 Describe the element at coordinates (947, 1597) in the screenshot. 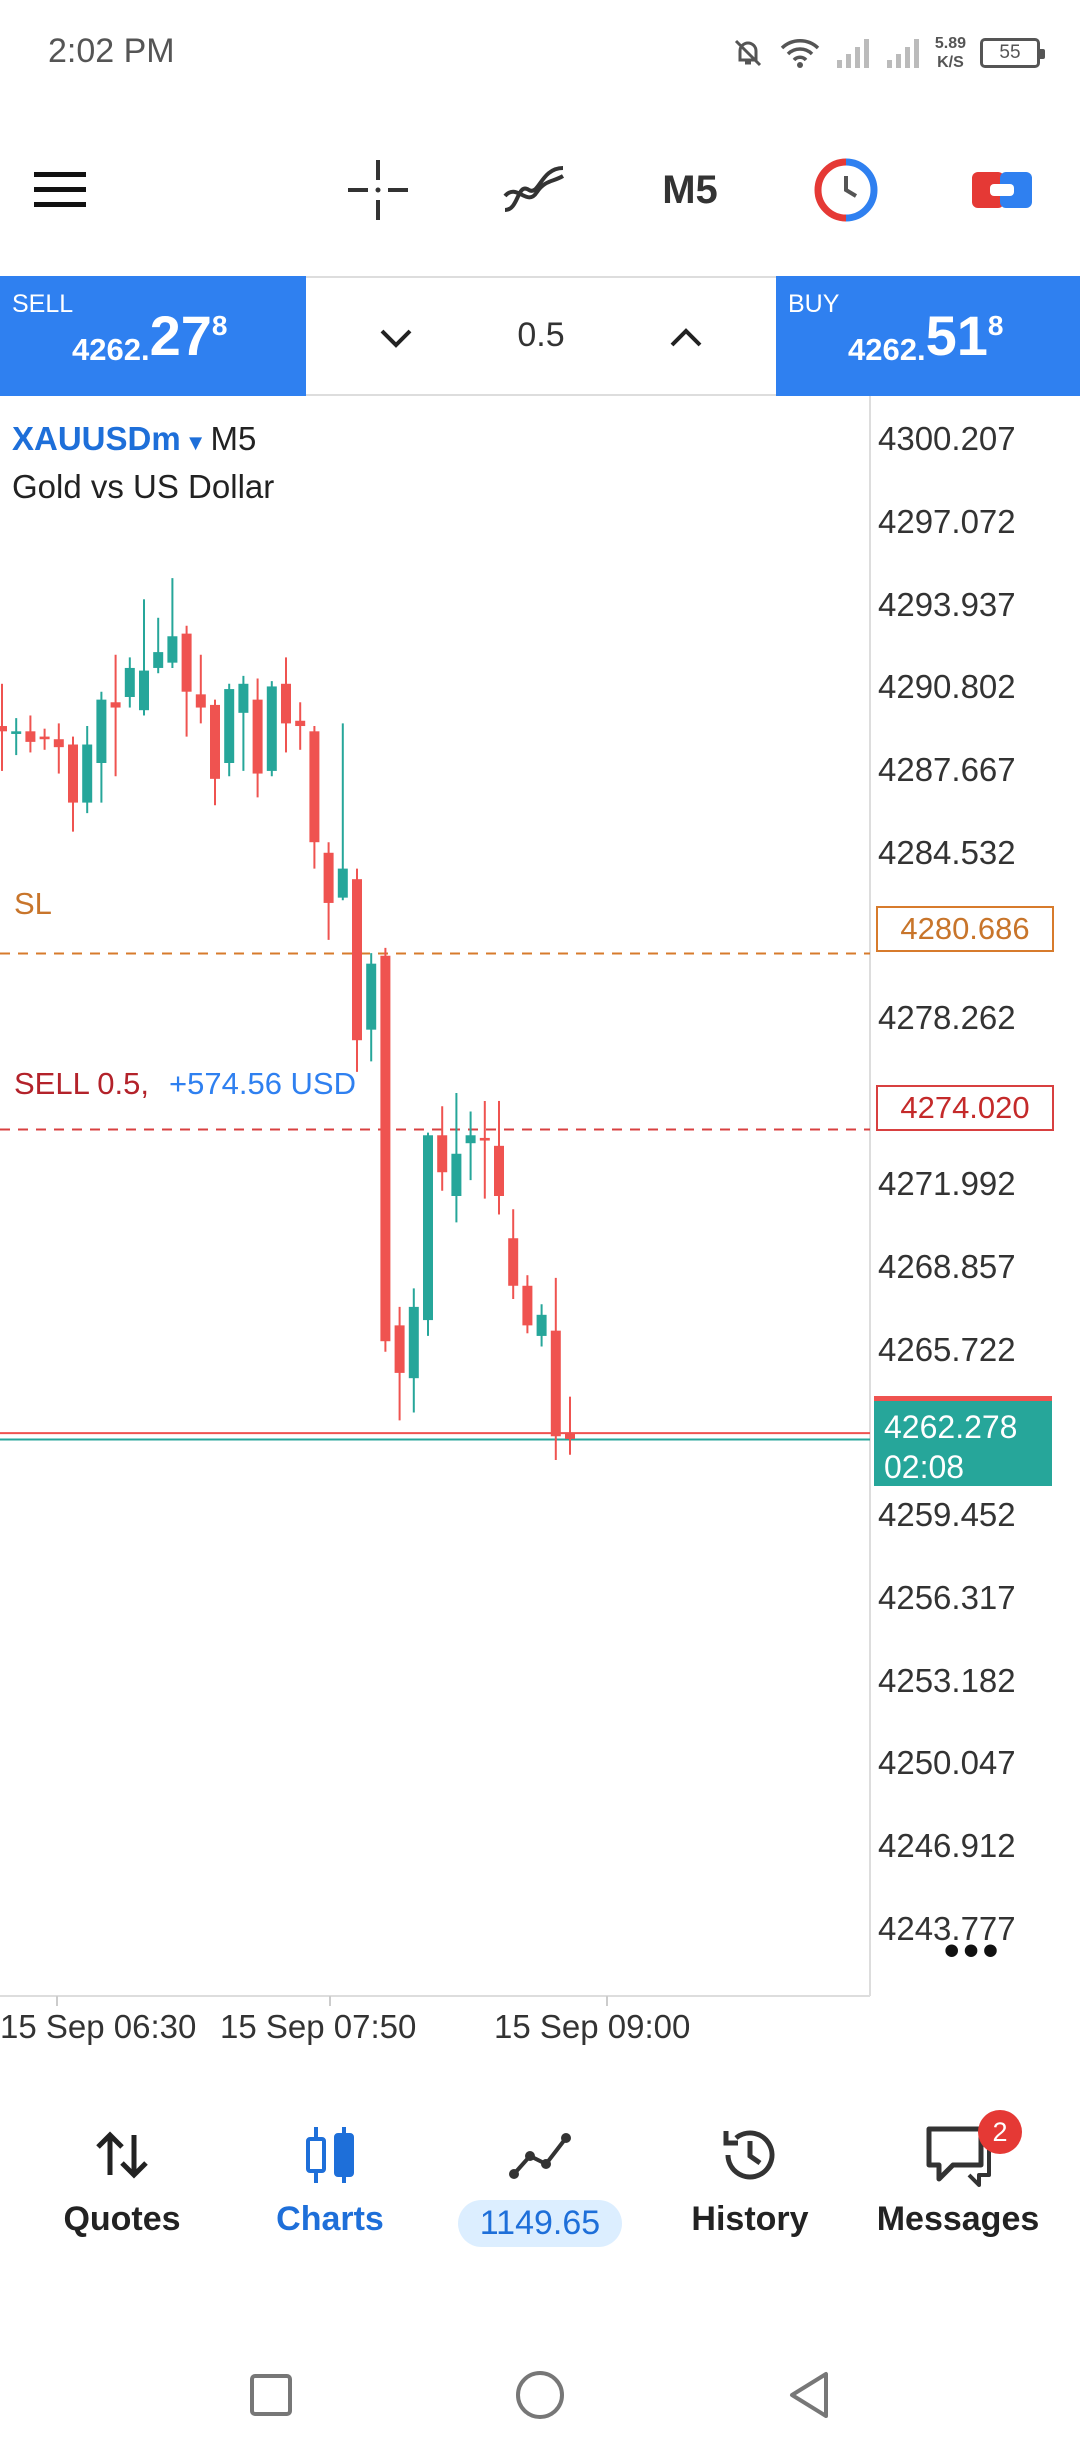

I see `y-axis-tick-label: 4256.317` at that location.